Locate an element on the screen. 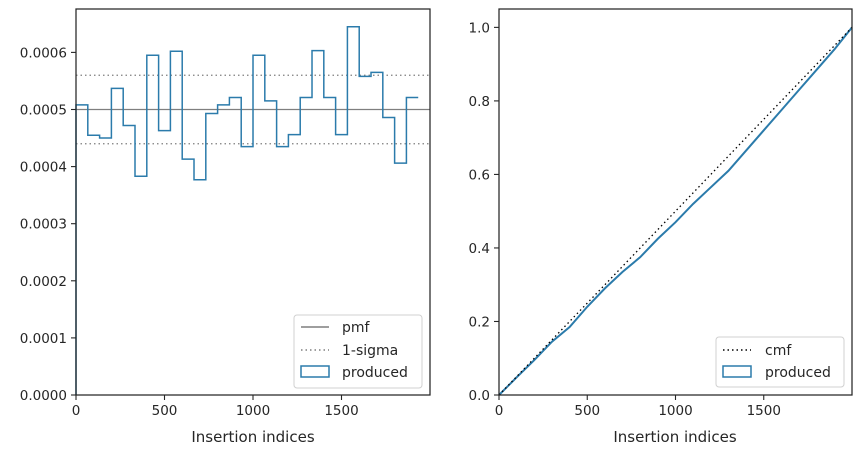 This screenshot has width=861, height=453. pmf-chart-x-axis-label: Insertion indices is located at coordinates (252, 437).